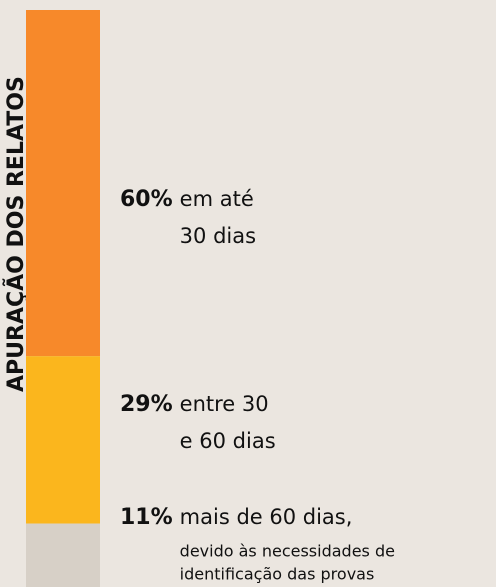  What do you see at coordinates (224, 404) in the screenshot?
I see `segment-label: entre 30` at bounding box center [224, 404].